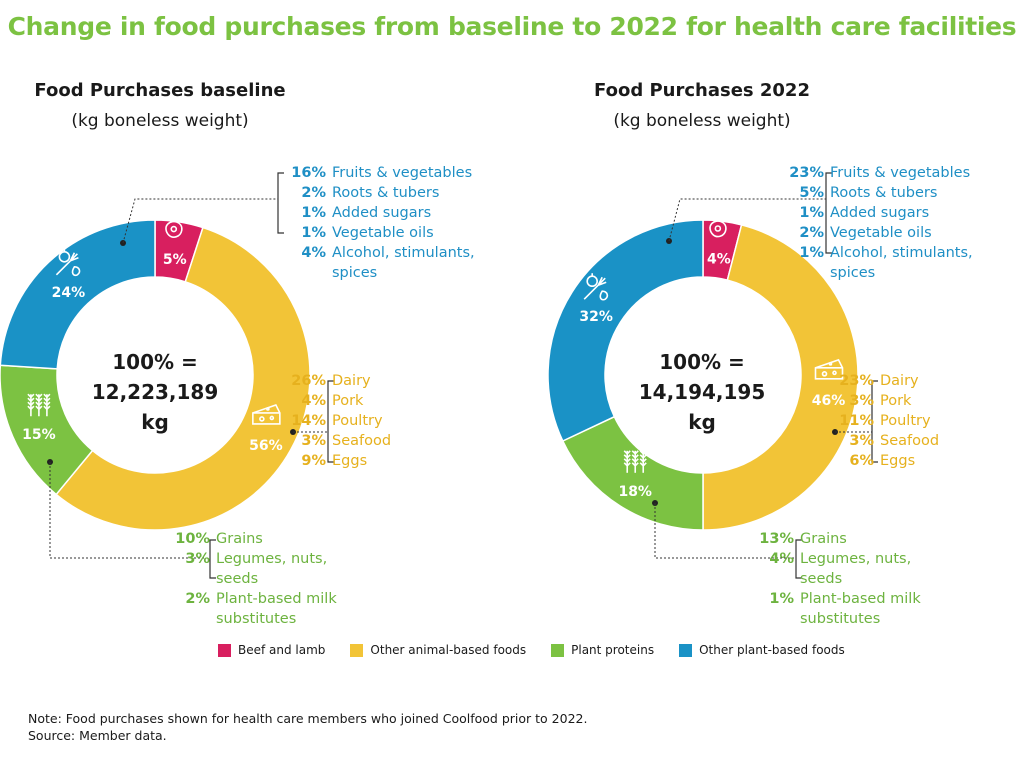  I want to click on breakdown-pct: 10%, so click(192, 539).